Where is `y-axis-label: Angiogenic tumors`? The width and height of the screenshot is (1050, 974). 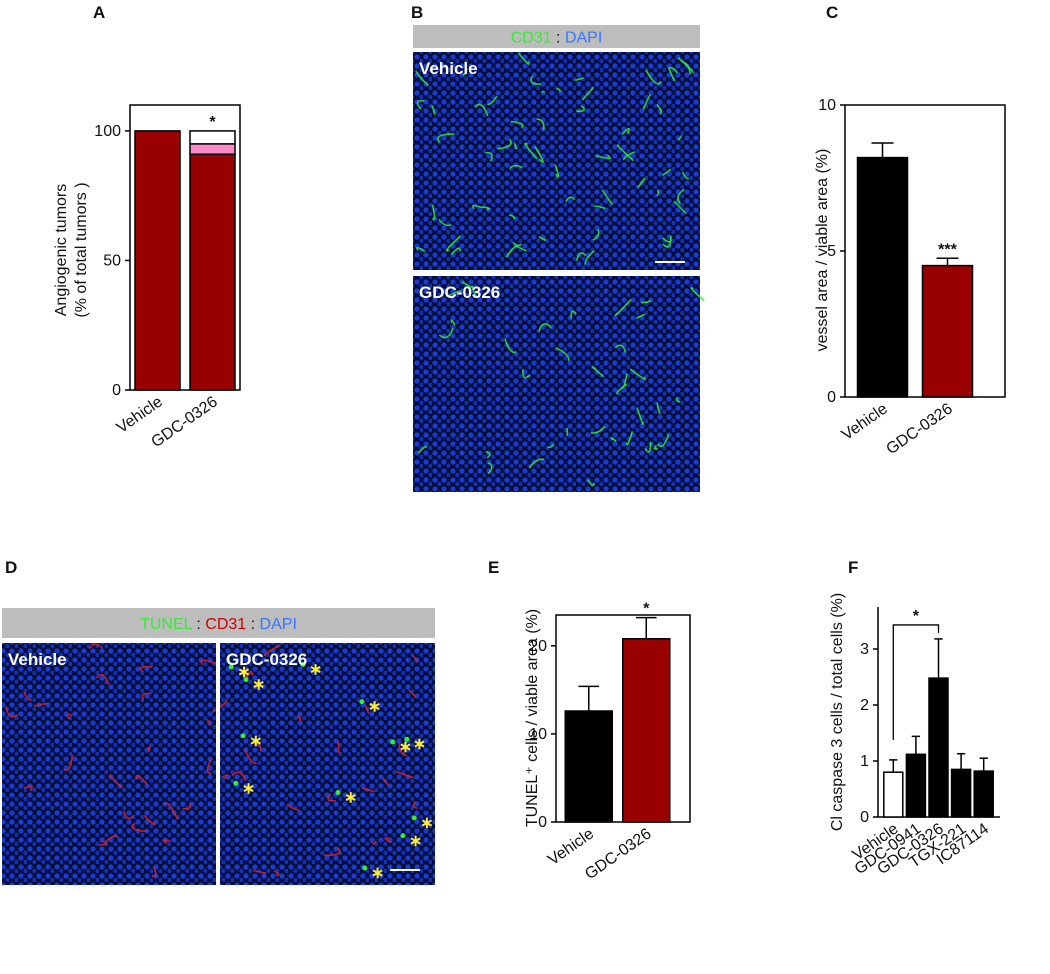 y-axis-label: Angiogenic tumors is located at coordinates (61, 250).